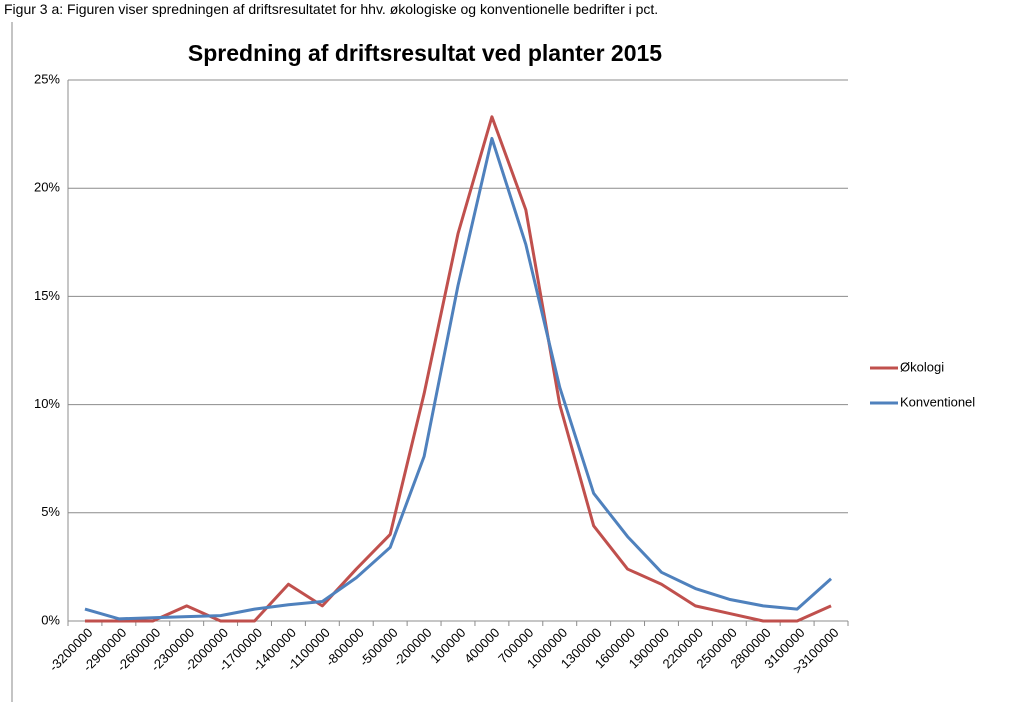 This screenshot has height=702, width=1009. I want to click on y-tick-label: 15%, so click(47, 295).